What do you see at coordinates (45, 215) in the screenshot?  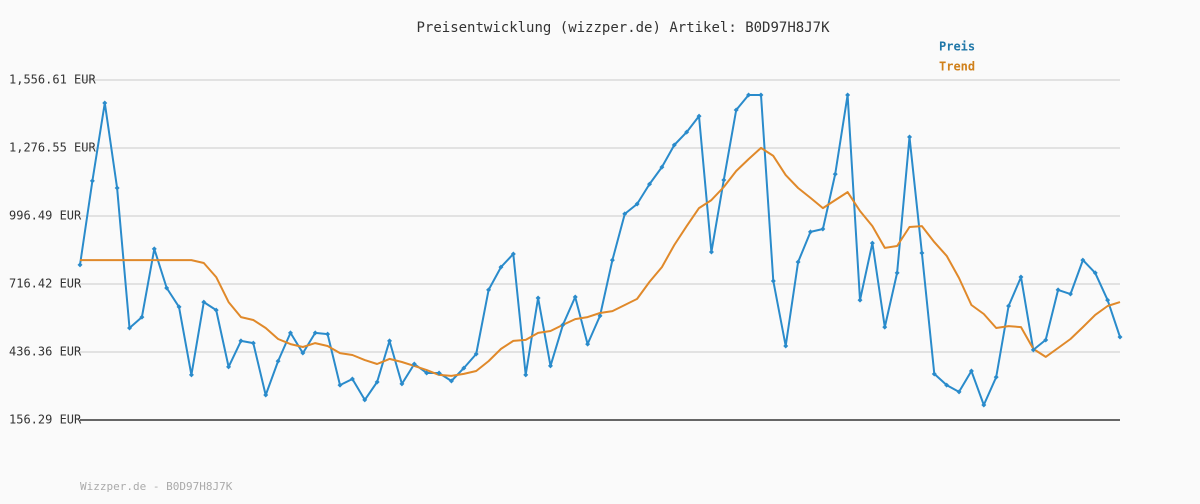 I see `y-tick-label: 996.49 EUR` at bounding box center [45, 215].